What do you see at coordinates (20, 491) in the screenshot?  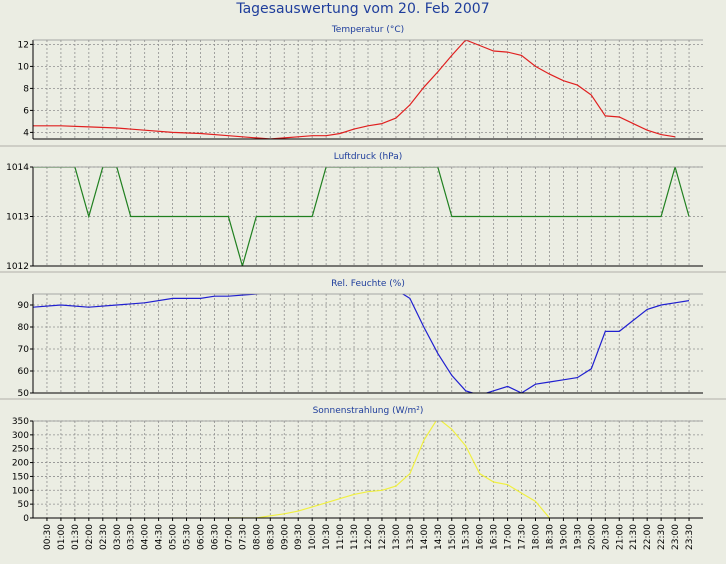 I see `y-tick-label: 100` at bounding box center [20, 491].